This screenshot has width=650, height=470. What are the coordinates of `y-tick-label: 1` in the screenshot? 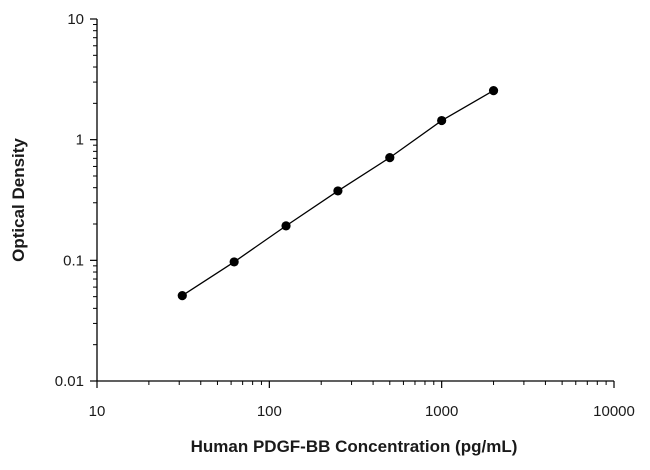 It's located at (80, 140).